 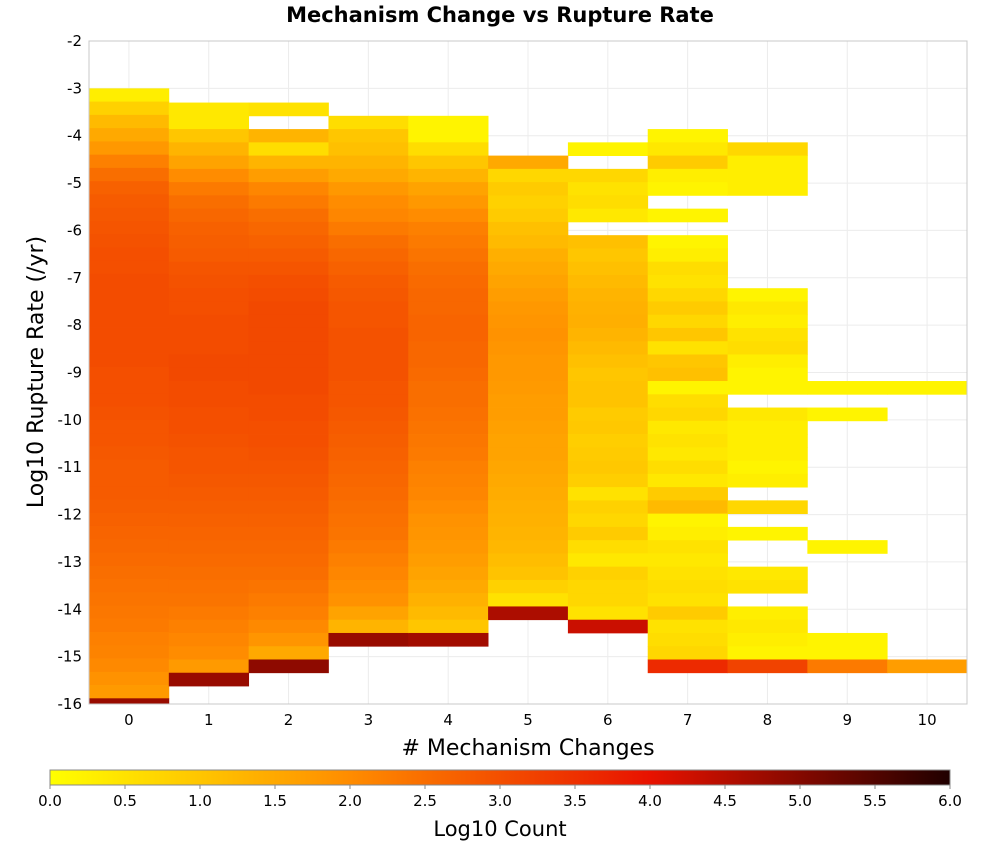 I want to click on y-tick-label: -14, so click(x=70, y=609).